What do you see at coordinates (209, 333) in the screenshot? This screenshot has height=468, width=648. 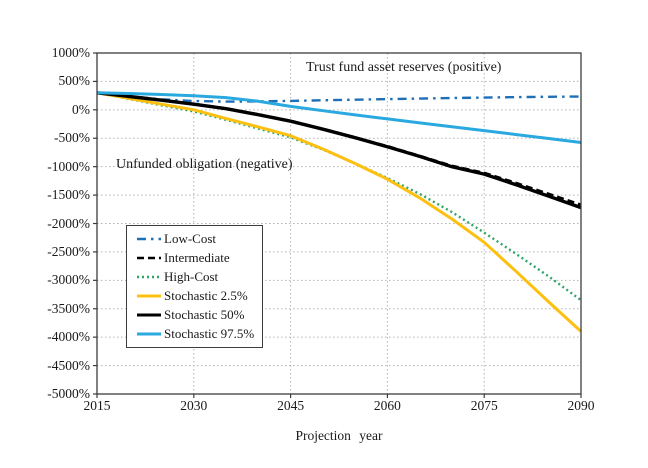 I see `legend-label: Stochastic 97.5%` at bounding box center [209, 333].